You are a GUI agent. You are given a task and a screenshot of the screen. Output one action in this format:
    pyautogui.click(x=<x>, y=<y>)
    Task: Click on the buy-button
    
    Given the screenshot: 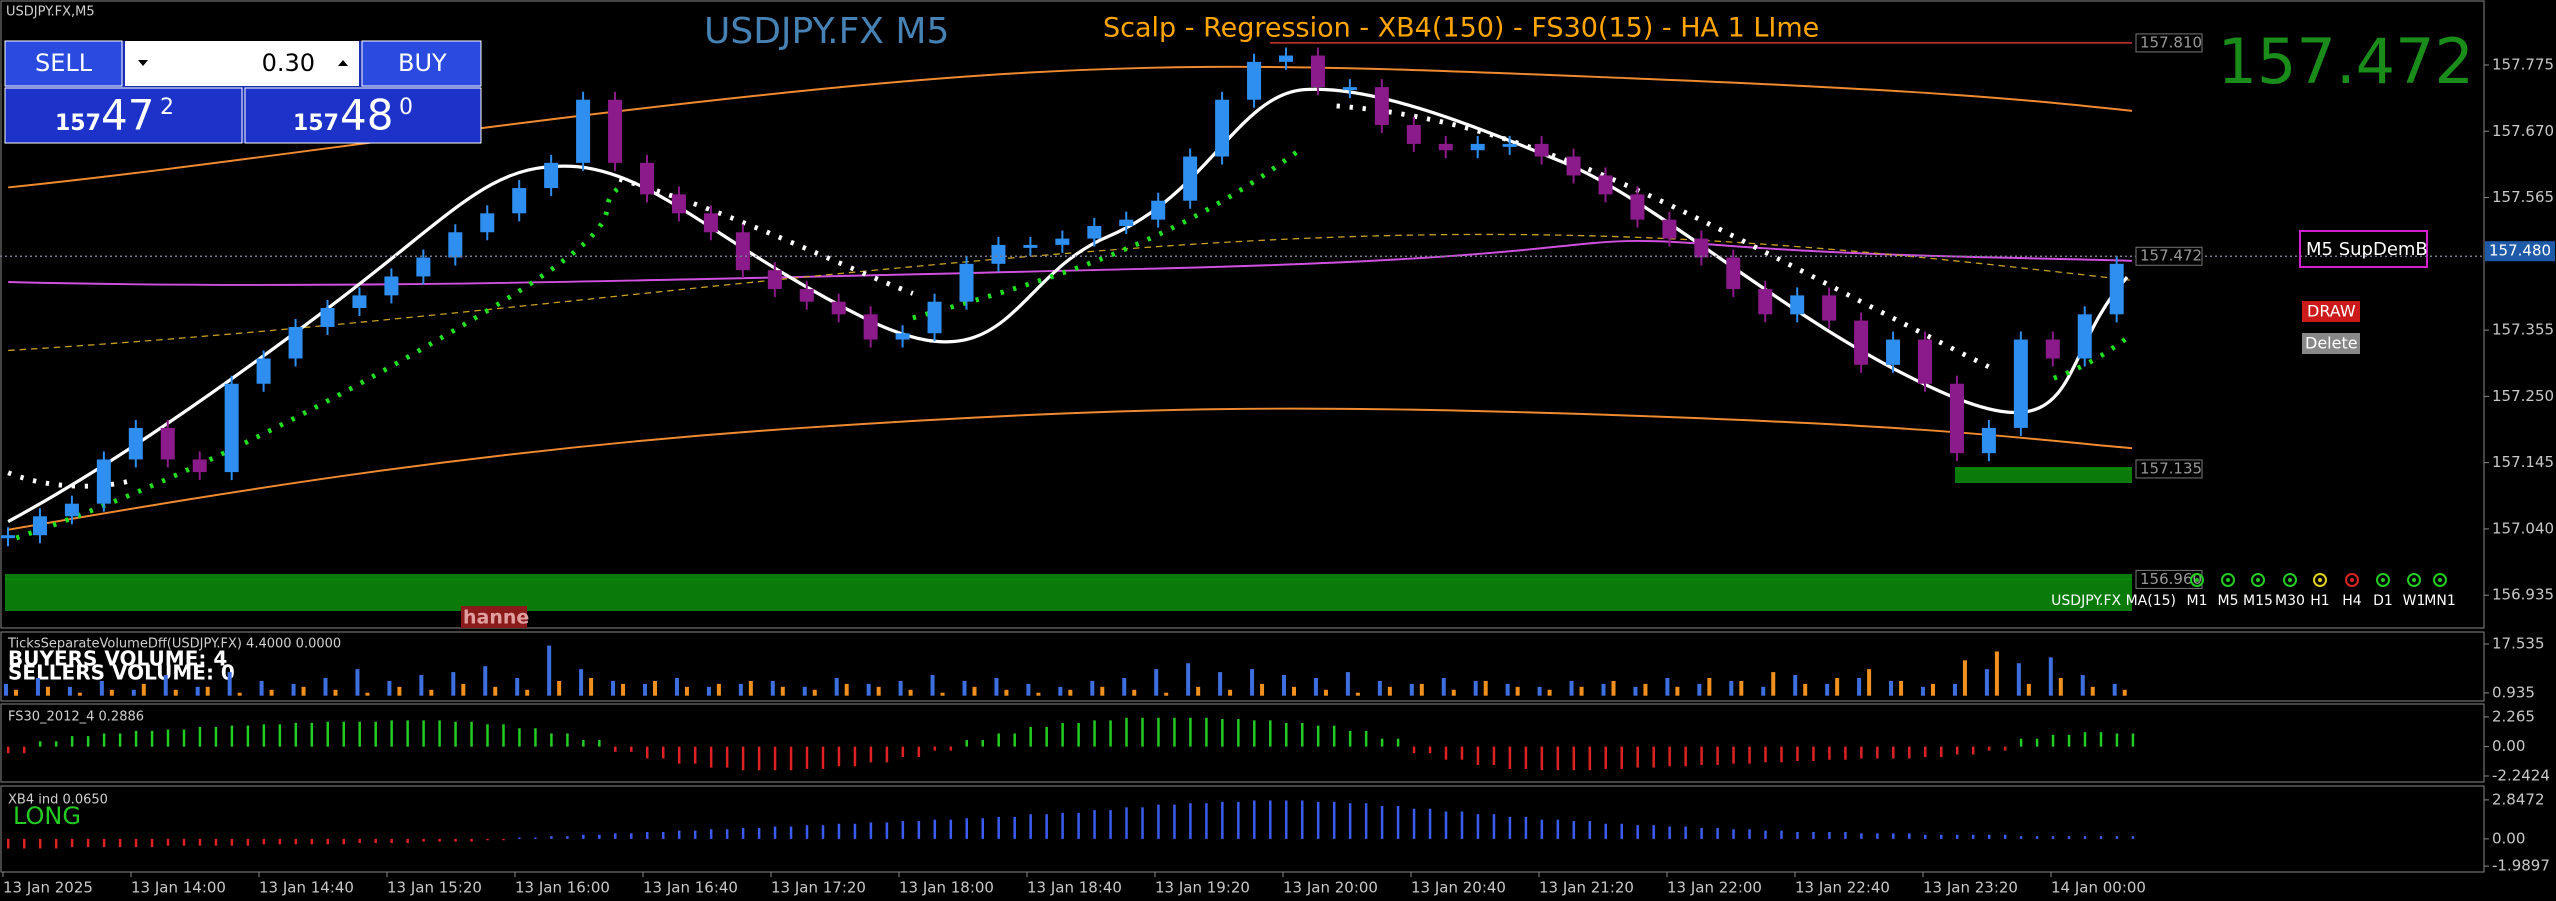 What is the action you would take?
    pyautogui.click(x=421, y=63)
    